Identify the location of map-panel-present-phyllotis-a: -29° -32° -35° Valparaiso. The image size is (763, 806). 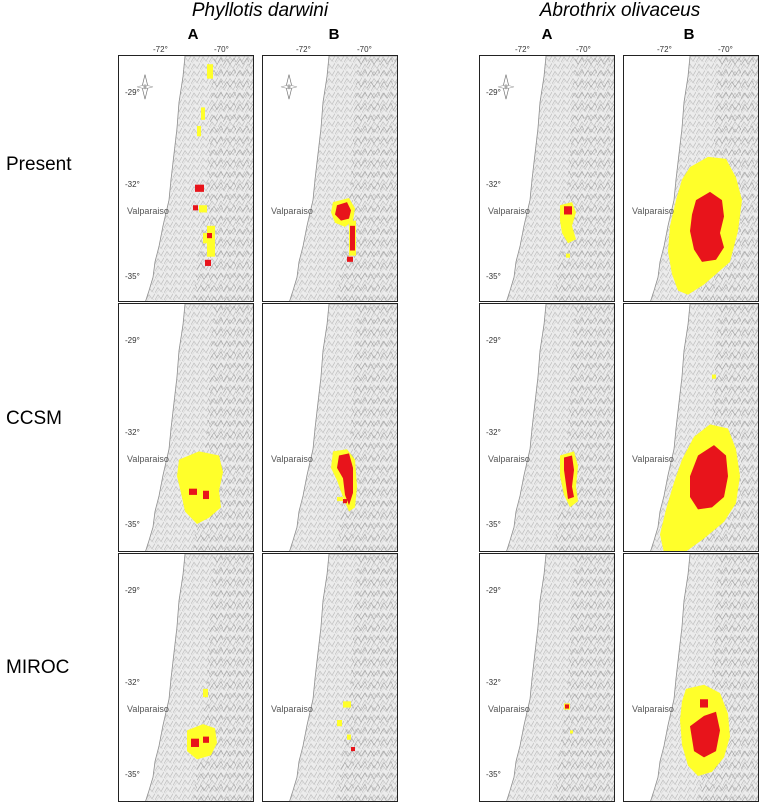
(186, 178).